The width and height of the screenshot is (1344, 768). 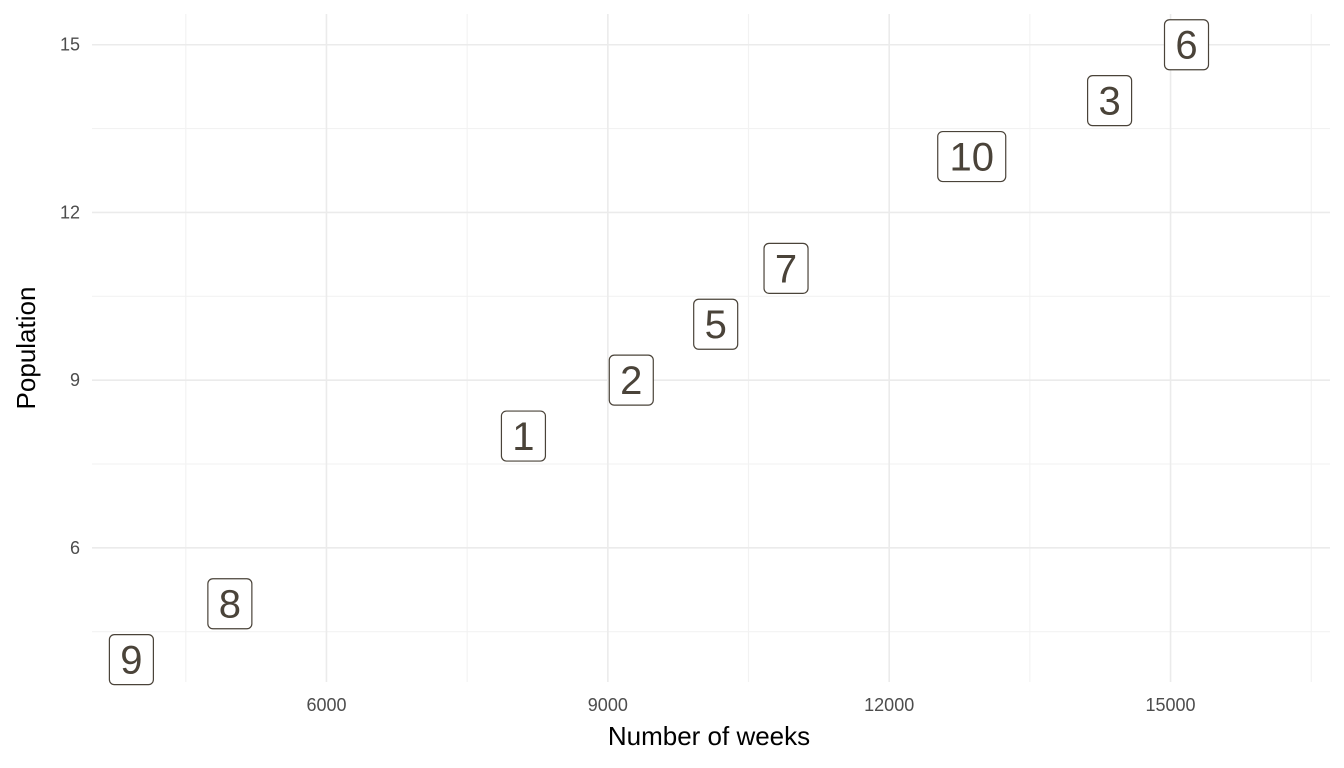 I want to click on x-tick-label: 9000, so click(x=608, y=705).